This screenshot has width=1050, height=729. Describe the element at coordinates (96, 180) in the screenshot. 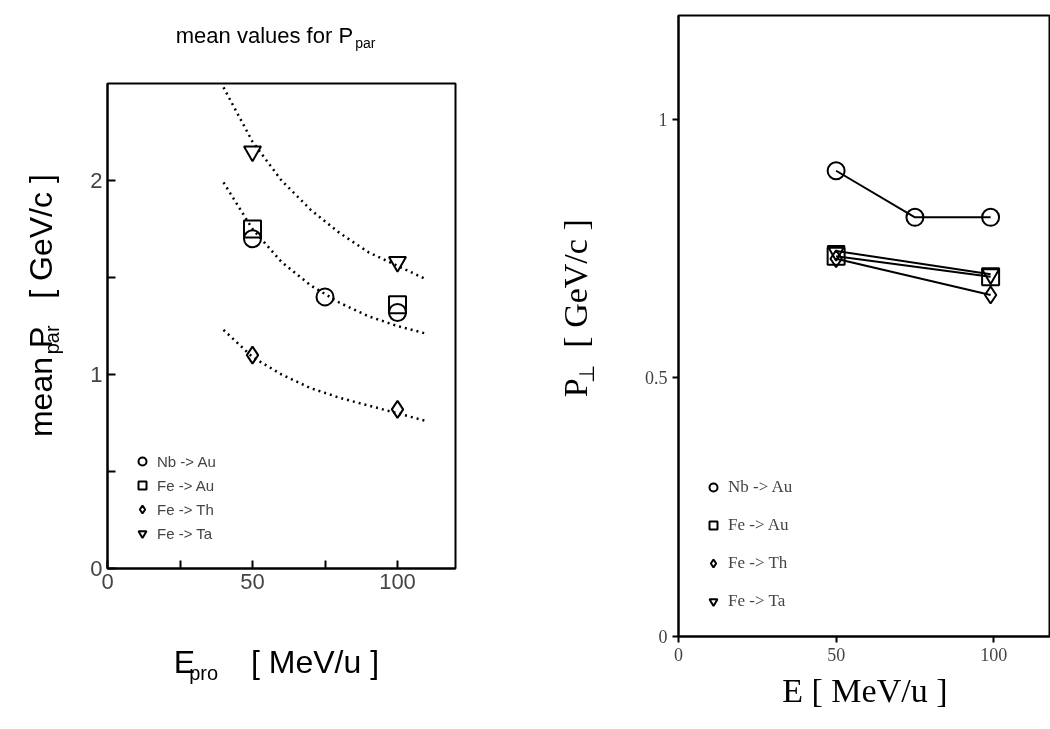

I see `y-tick-label: 2` at that location.